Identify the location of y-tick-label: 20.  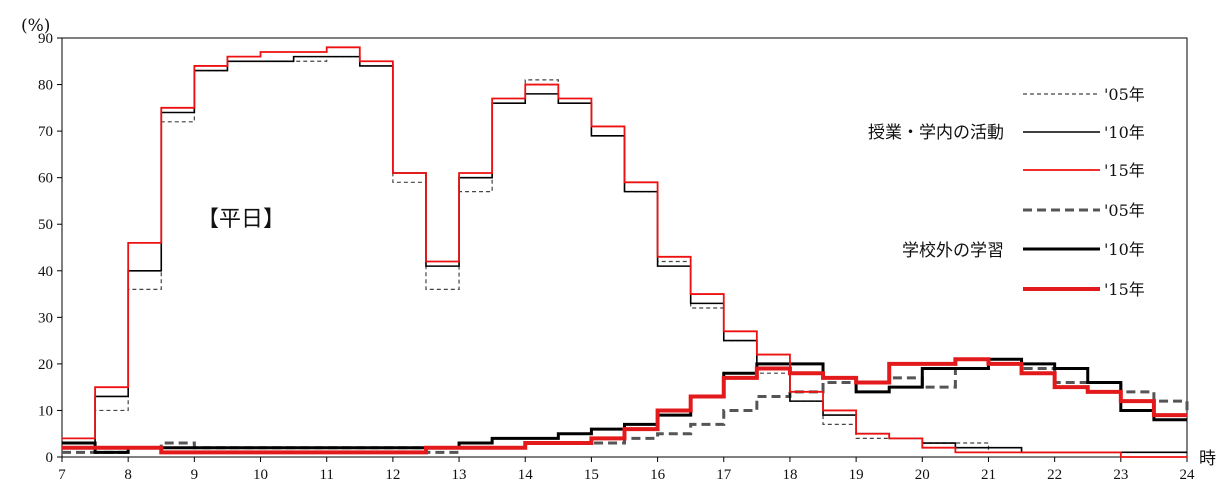
(45, 365).